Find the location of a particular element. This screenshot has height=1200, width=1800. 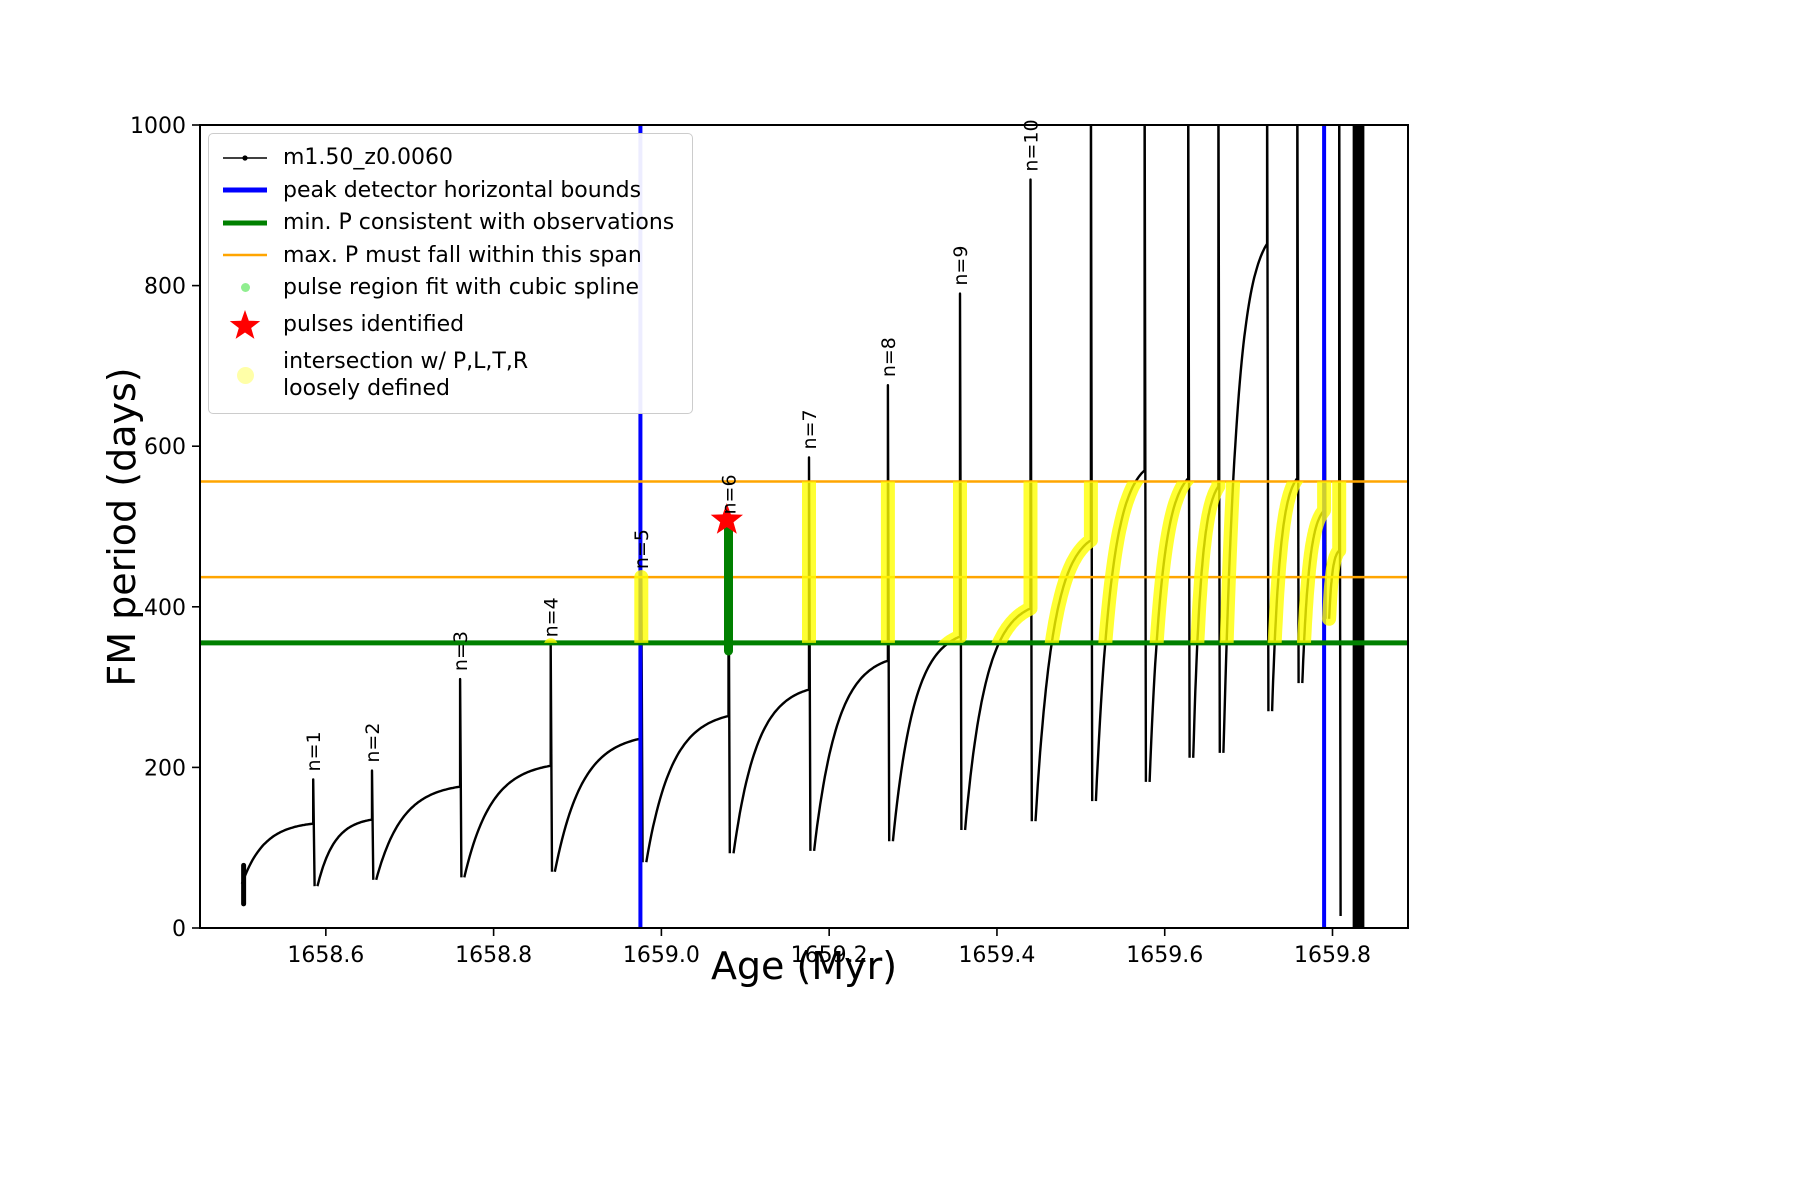

peak-label: n=10 is located at coordinates (1032, 145).